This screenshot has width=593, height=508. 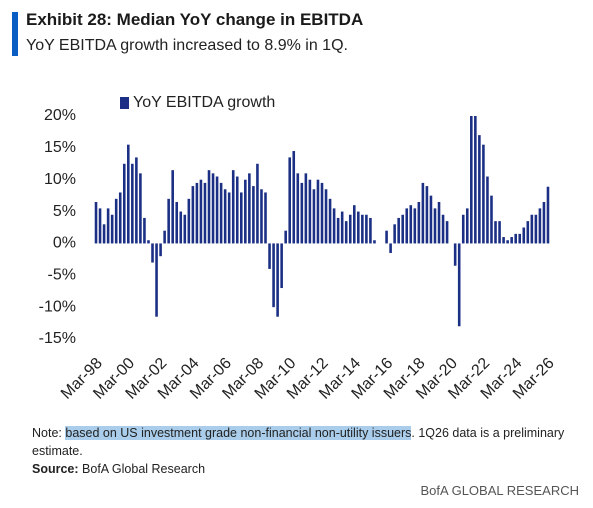 I want to click on y-tick-label: 0%, so click(x=64, y=243).